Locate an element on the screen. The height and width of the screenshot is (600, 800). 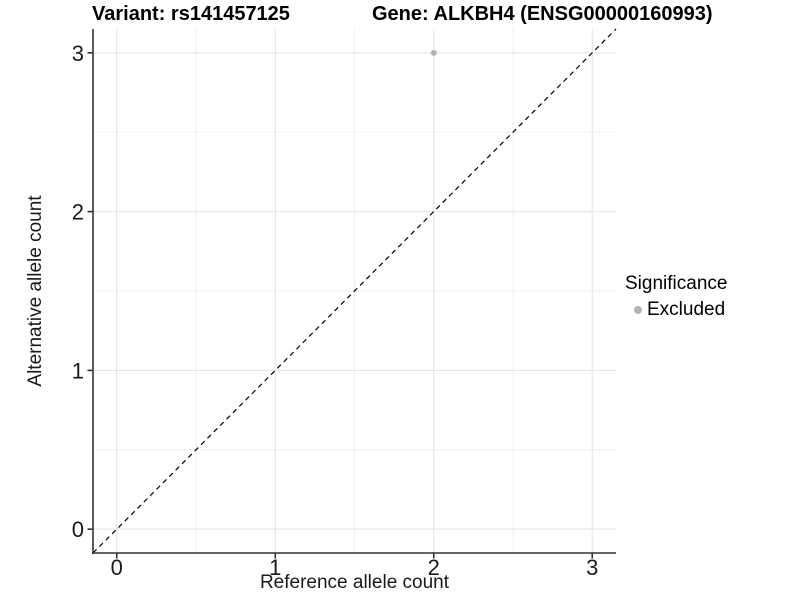
variant-title: Variant: rs141457125 is located at coordinates (191, 14).